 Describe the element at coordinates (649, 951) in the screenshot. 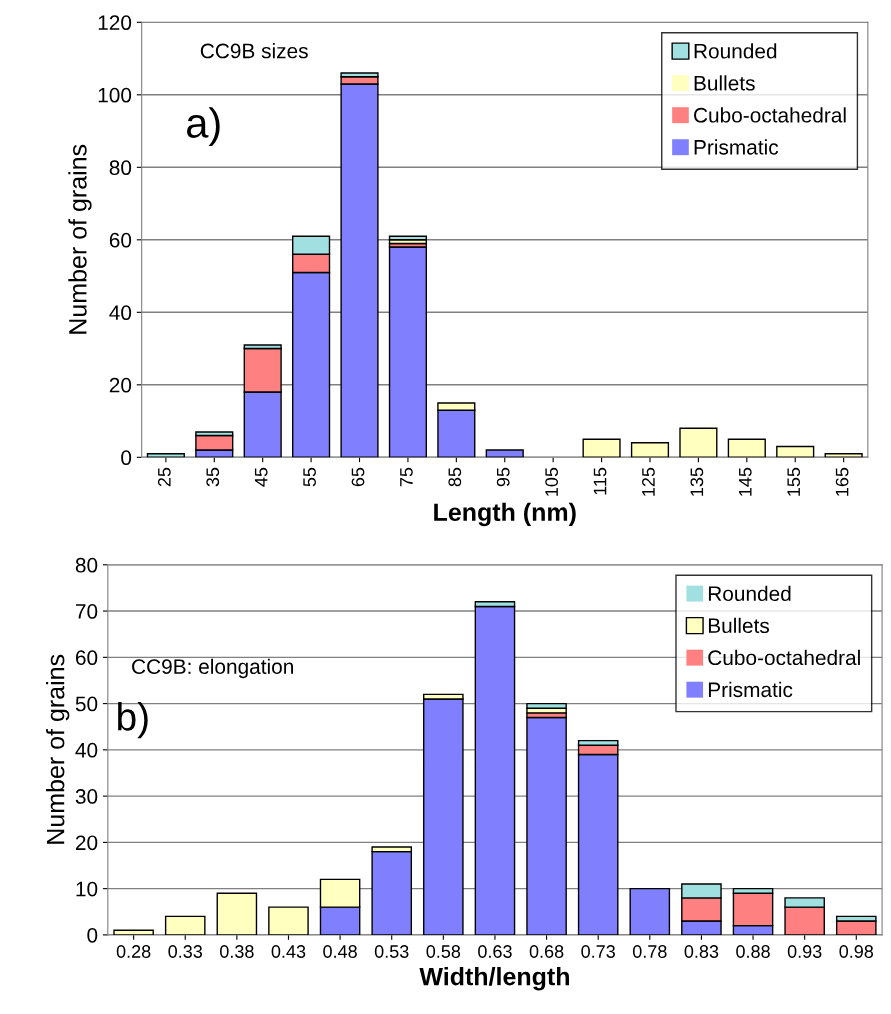

I see `x-tick-label: 0.78` at that location.